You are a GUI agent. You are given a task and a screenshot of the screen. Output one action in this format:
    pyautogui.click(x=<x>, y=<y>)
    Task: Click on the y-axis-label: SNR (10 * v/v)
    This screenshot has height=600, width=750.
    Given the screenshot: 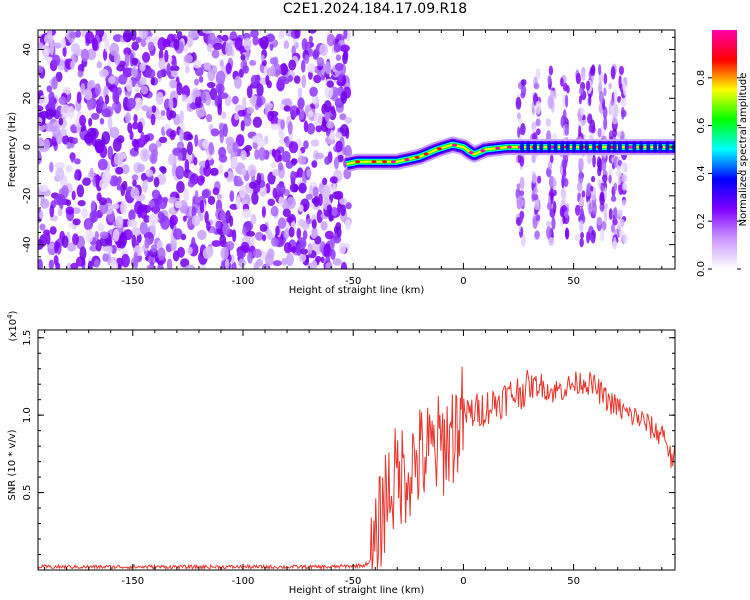 What is the action you would take?
    pyautogui.click(x=12, y=464)
    